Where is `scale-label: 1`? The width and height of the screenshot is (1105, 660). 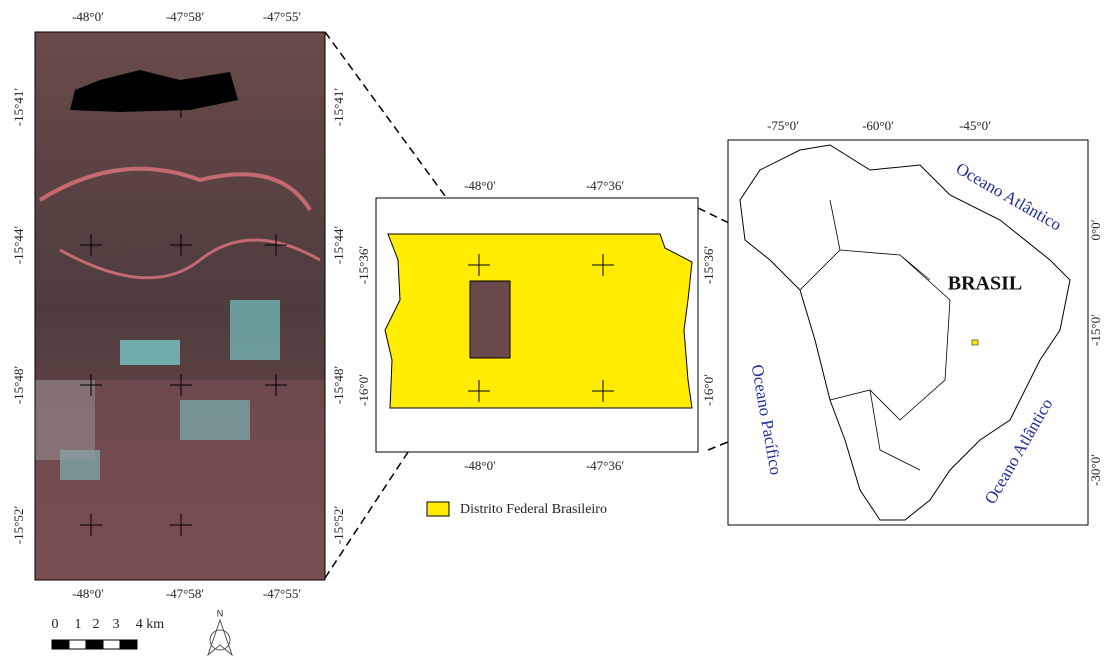
scale-label: 1 is located at coordinates (78, 624).